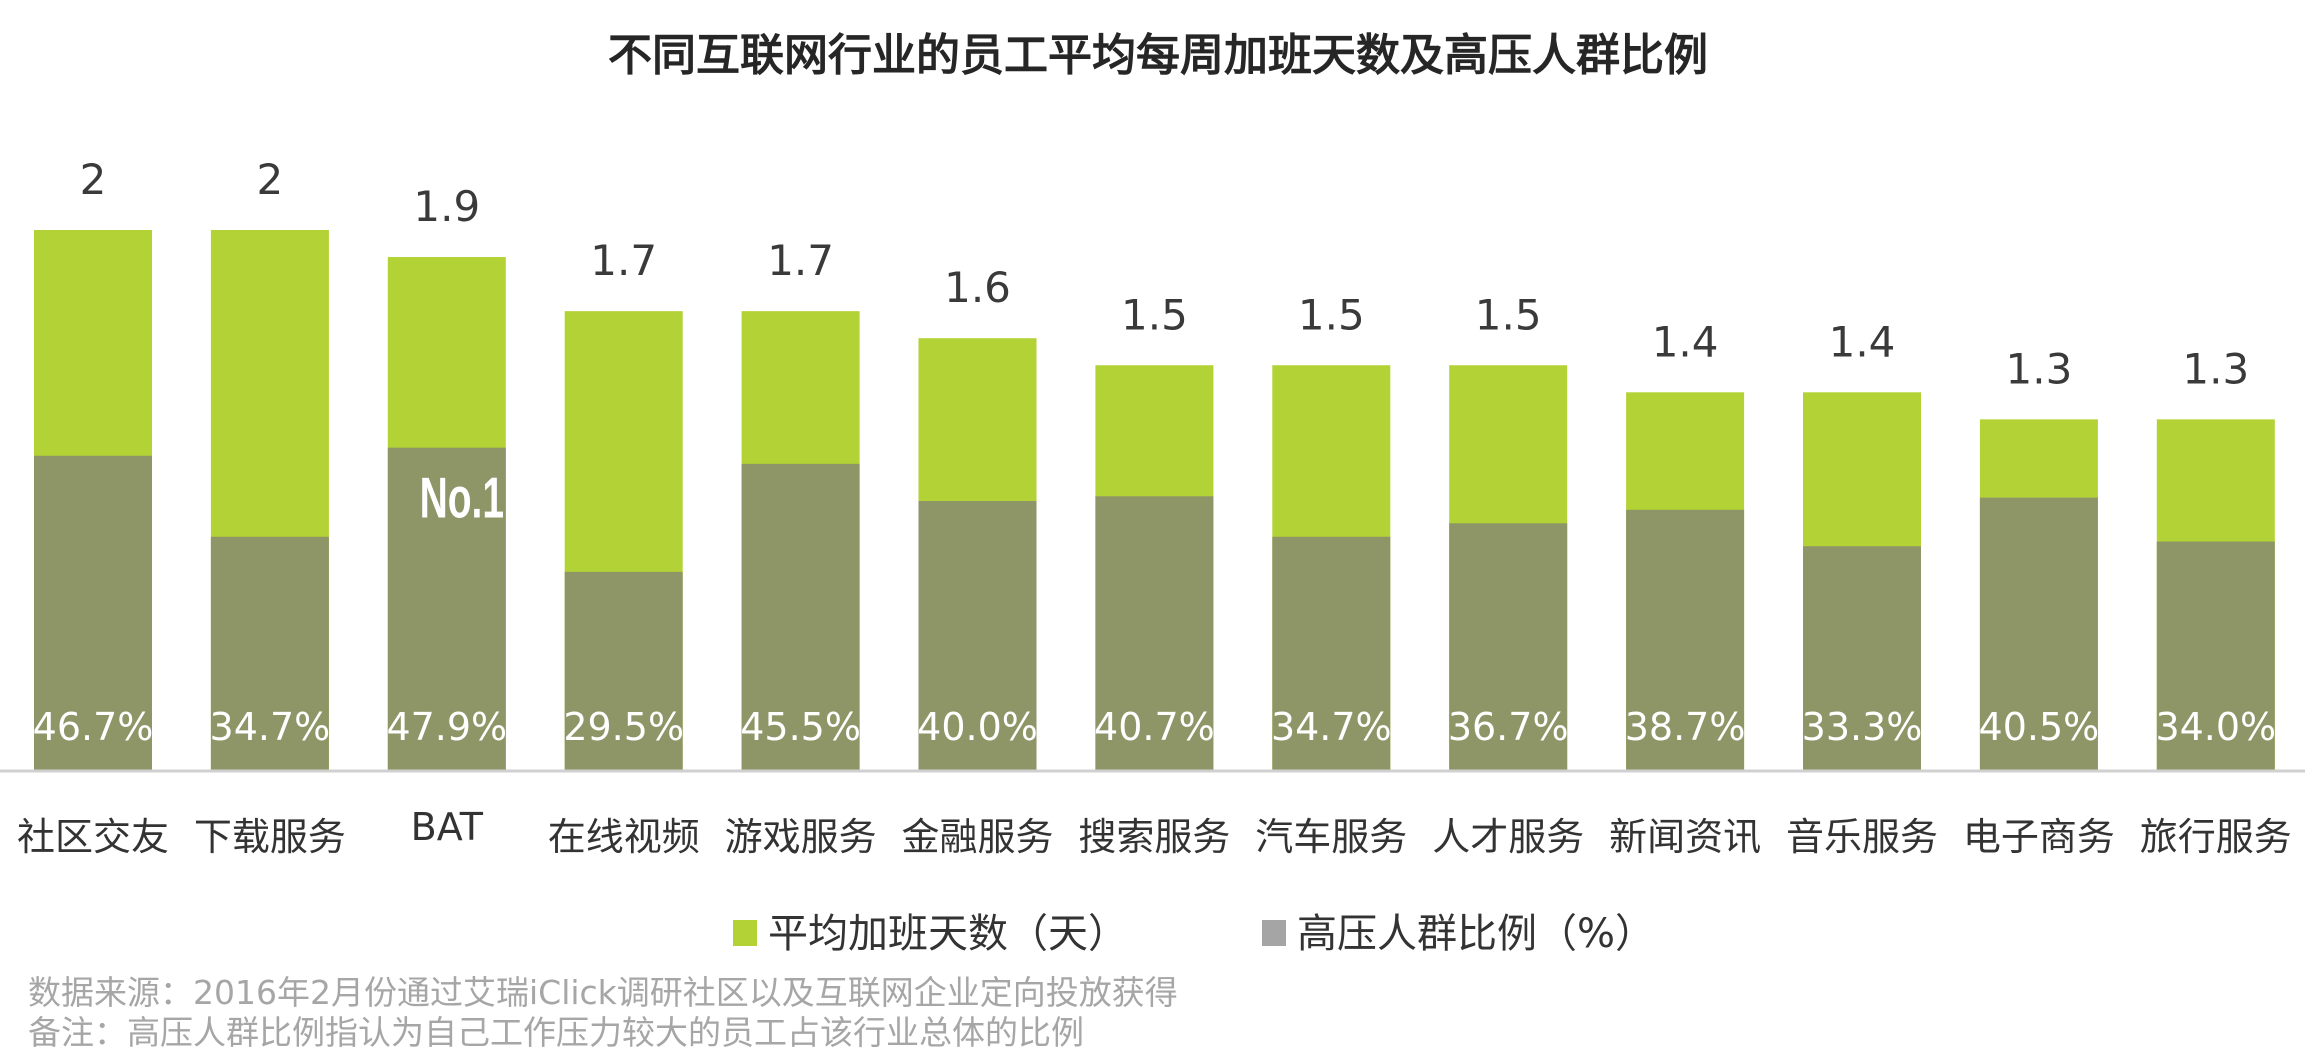 This screenshot has height=1054, width=2310. What do you see at coordinates (2216, 837) in the screenshot?
I see `x-tick-label: 旅行服务` at bounding box center [2216, 837].